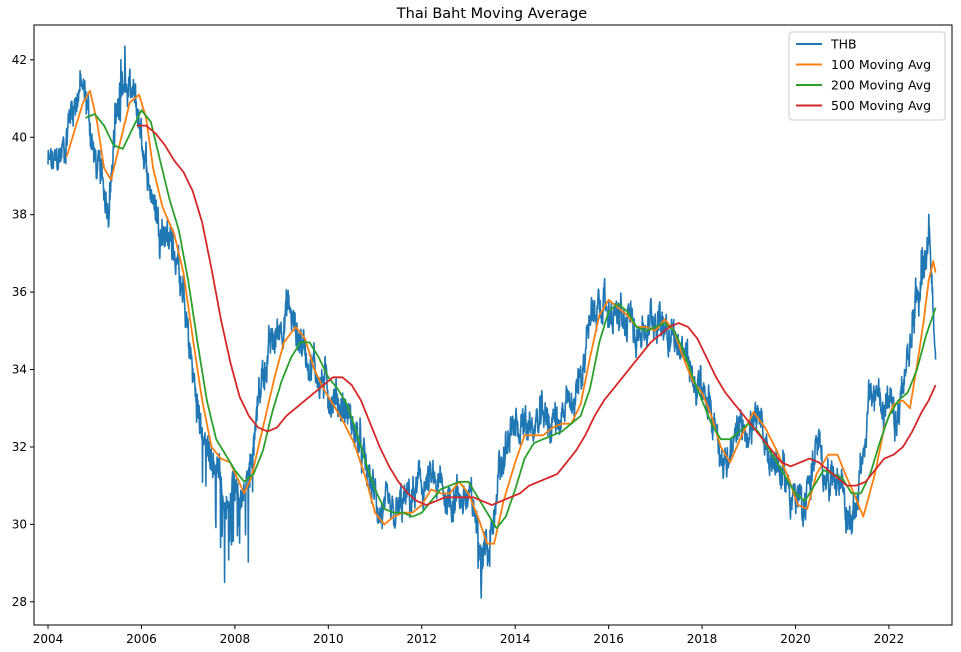 The height and width of the screenshot is (652, 961). What do you see at coordinates (19, 60) in the screenshot?
I see `y-tick-label: 42` at bounding box center [19, 60].